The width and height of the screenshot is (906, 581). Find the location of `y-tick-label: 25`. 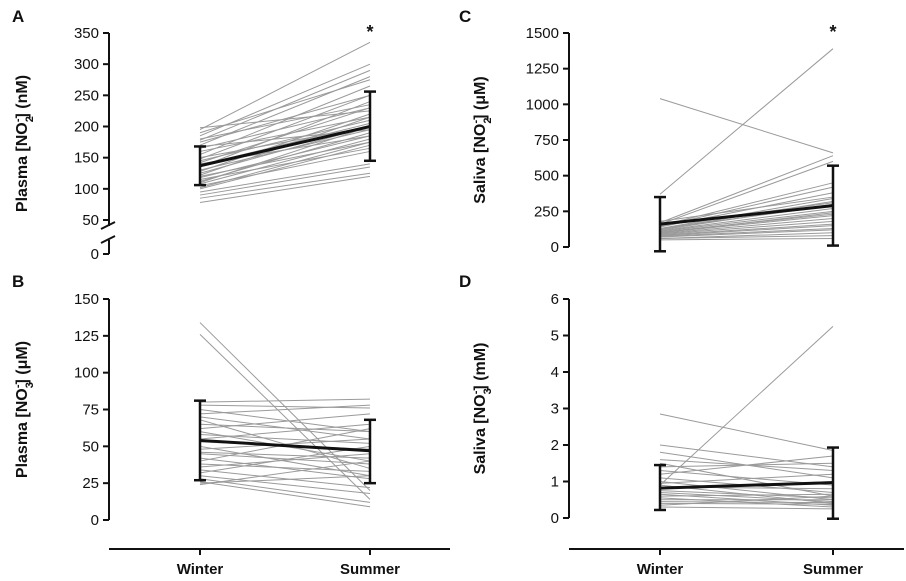

y-tick-label: 25 is located at coordinates (90, 483).